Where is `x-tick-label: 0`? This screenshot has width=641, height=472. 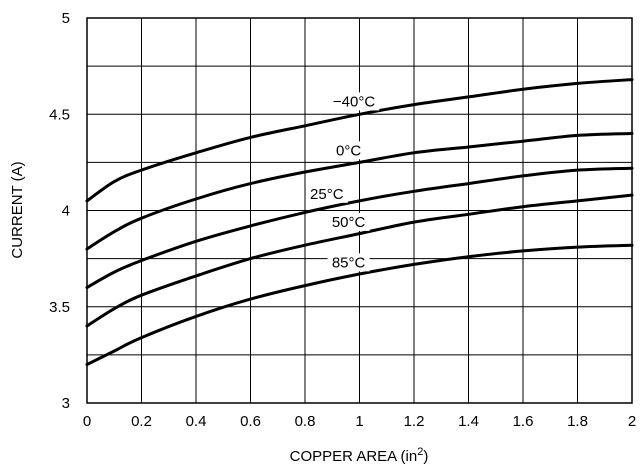 x-tick-label: 0 is located at coordinates (87, 421).